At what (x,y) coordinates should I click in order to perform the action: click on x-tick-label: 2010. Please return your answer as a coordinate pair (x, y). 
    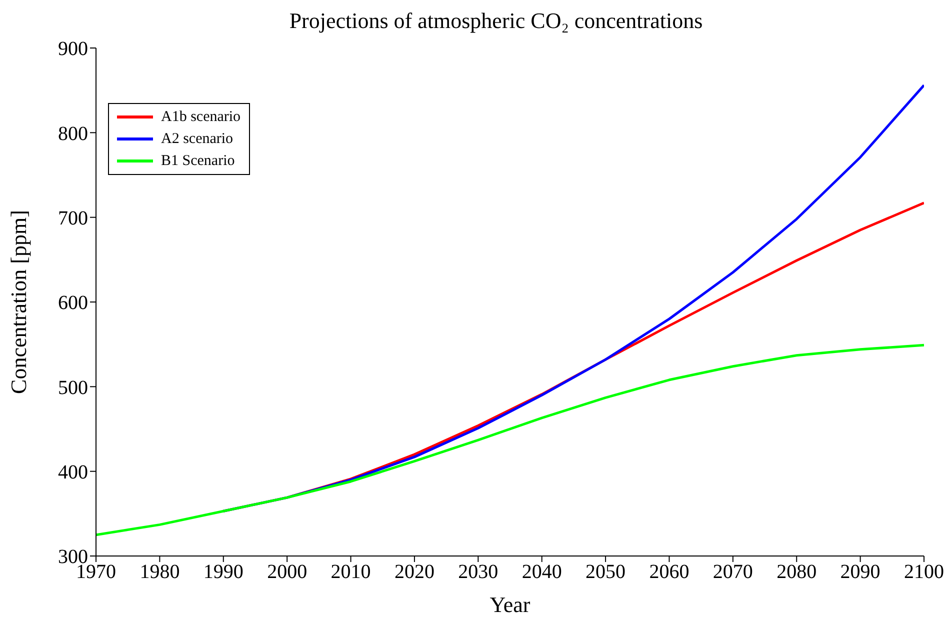
    Looking at the image, I should click on (350, 572).